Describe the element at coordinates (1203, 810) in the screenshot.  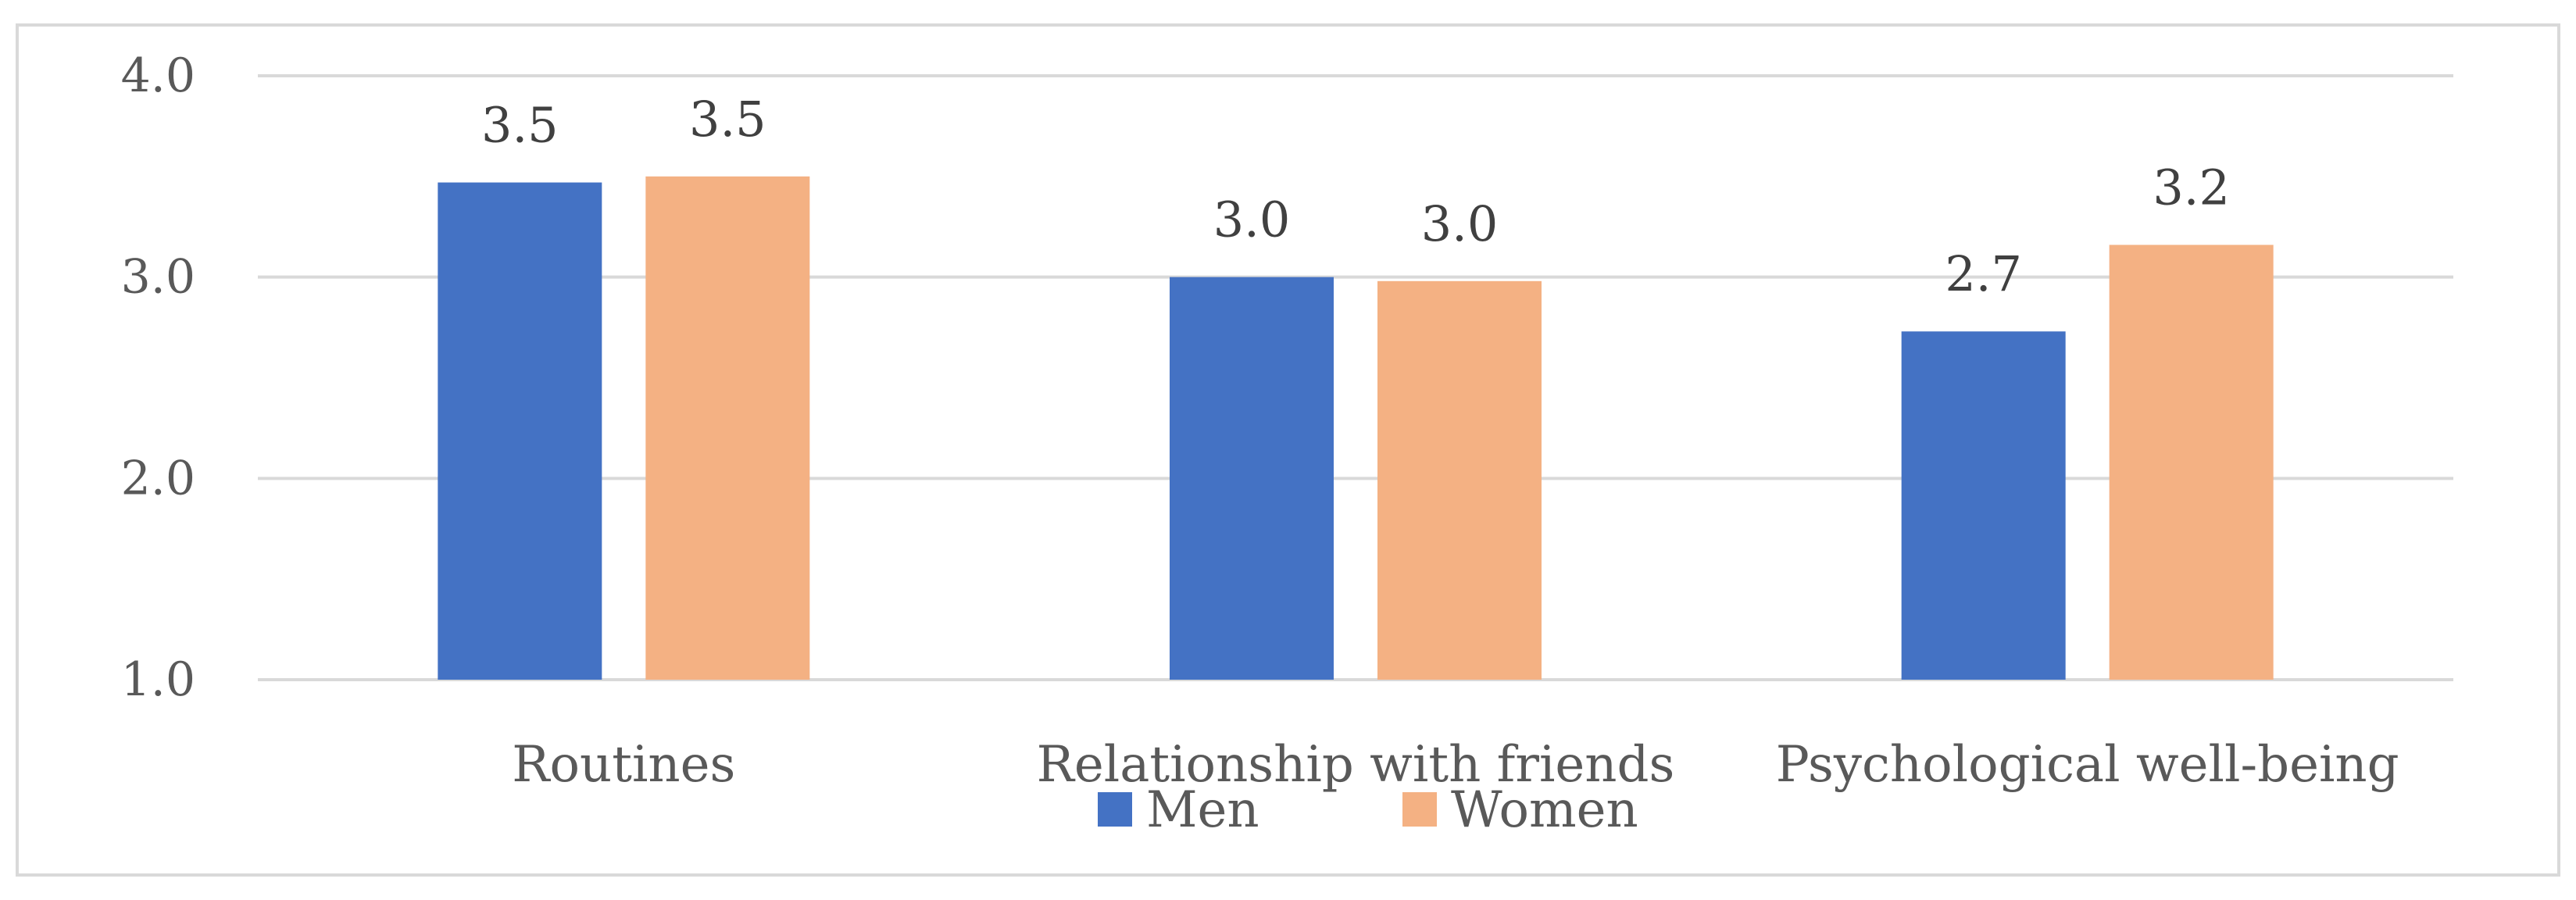
I see `legend-label-men: Men` at that location.